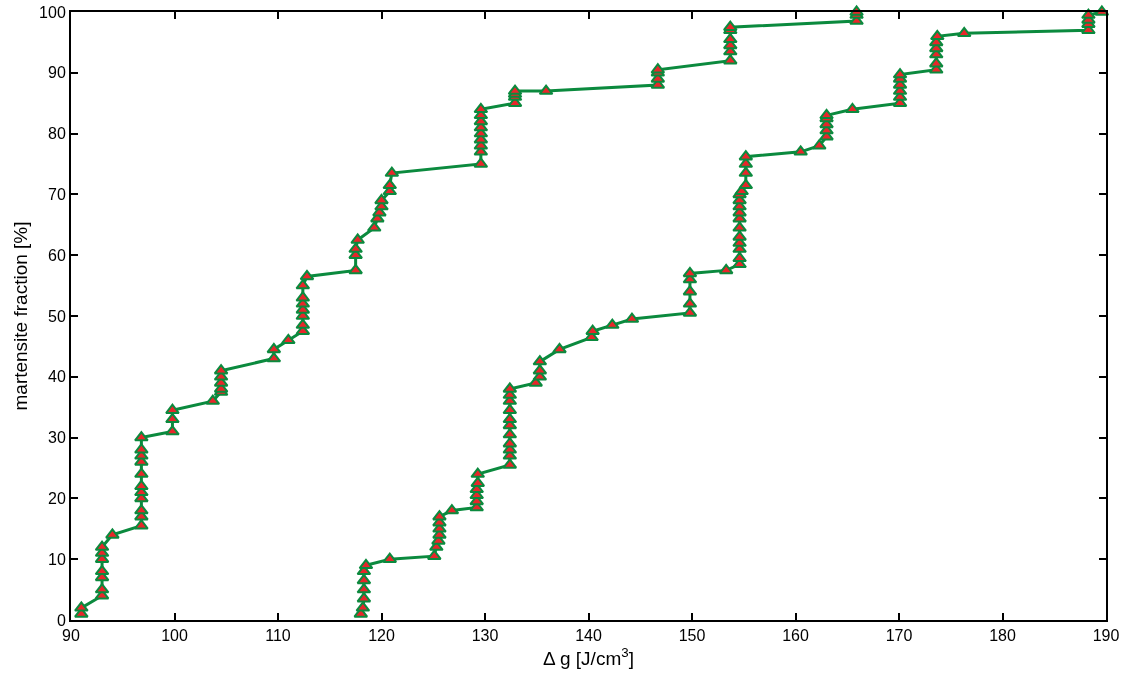 The height and width of the screenshot is (682, 1138). I want to click on x-tick-label: 130, so click(485, 636).